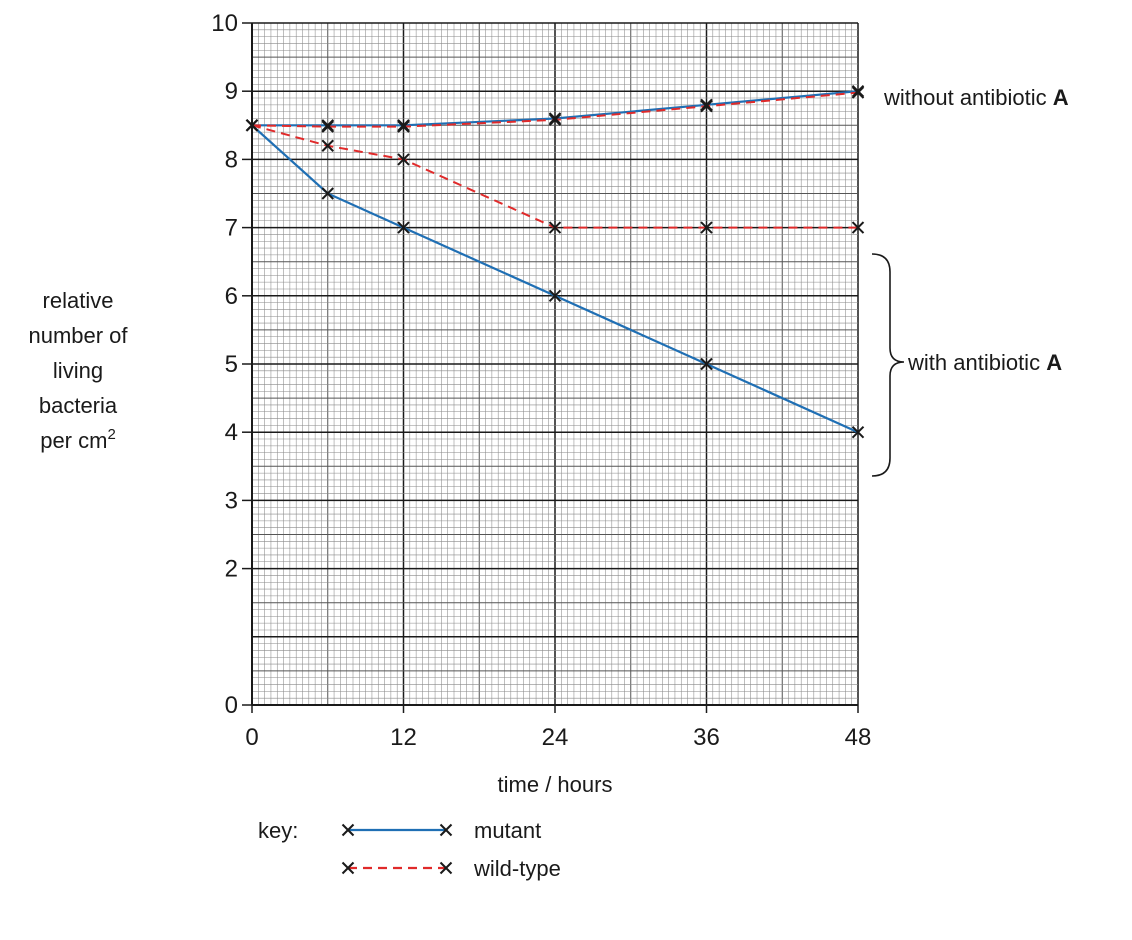 The image size is (1132, 940). I want to click on x-axis-label: time / hours, so click(555, 784).